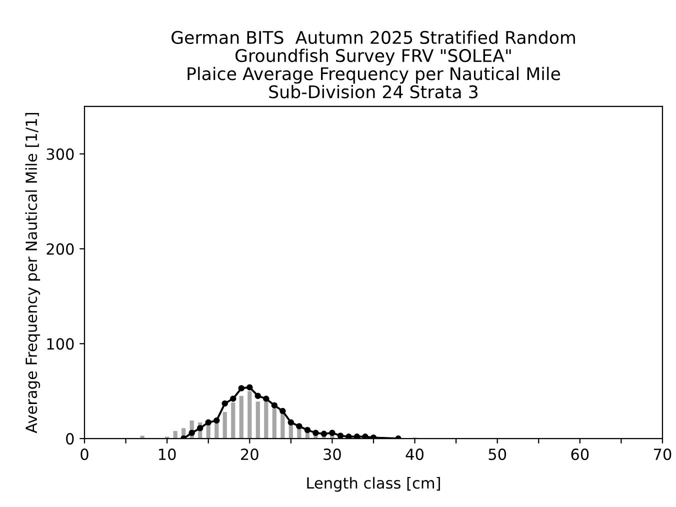  I want to click on y-axis-title: Average Frequency per Nautical Mile [1/1], so click(32, 273).